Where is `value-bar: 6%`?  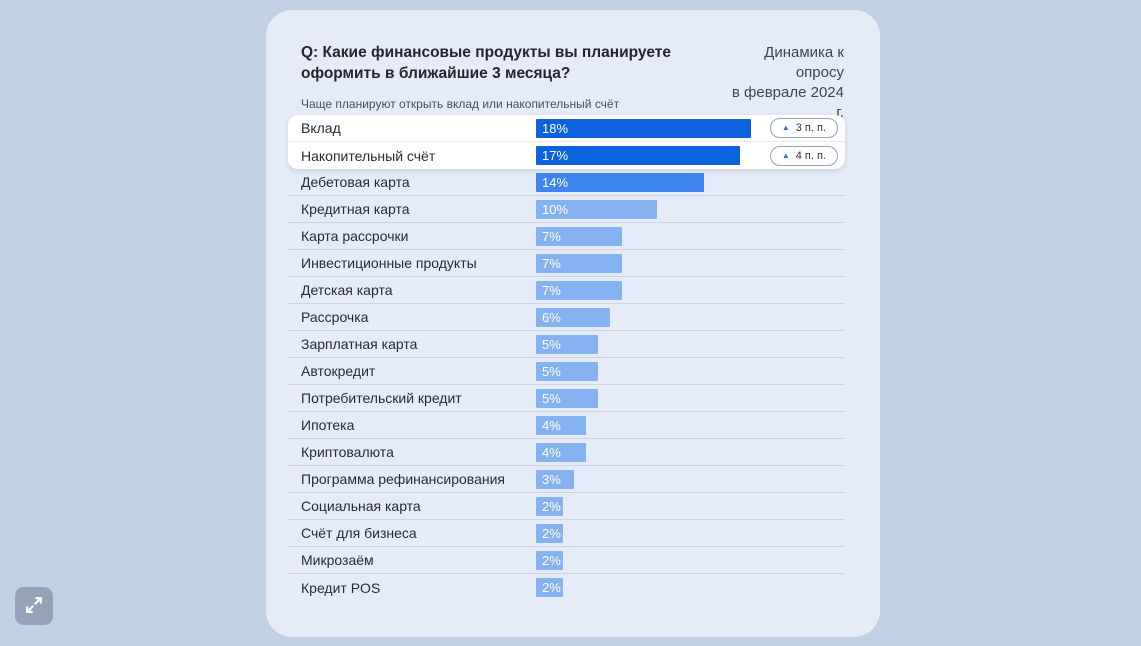 value-bar: 6% is located at coordinates (573, 317).